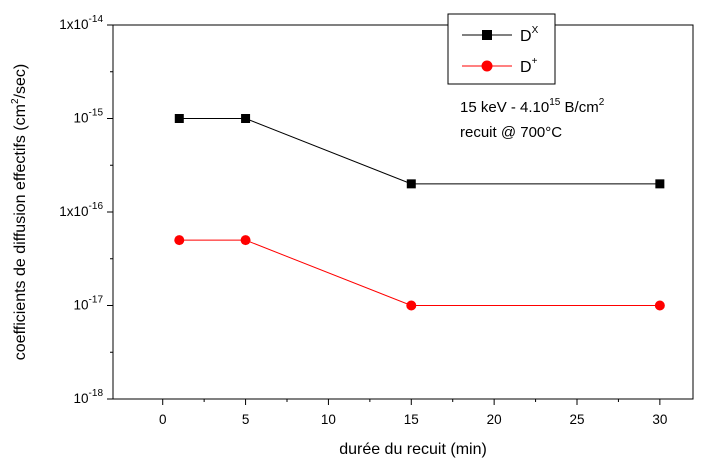 Image resolution: width=713 pixels, height=466 pixels. Describe the element at coordinates (413, 449) in the screenshot. I see `x-axis-title: durée du recuit (min)` at that location.